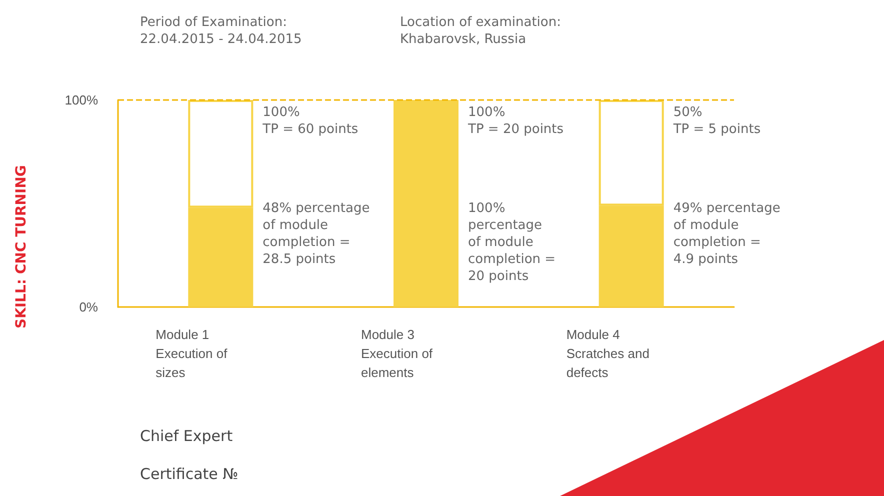 The image size is (884, 496). Describe the element at coordinates (726, 234) in the screenshot. I see `annotation: 49% percentage of module completion = 4.9 points` at that location.